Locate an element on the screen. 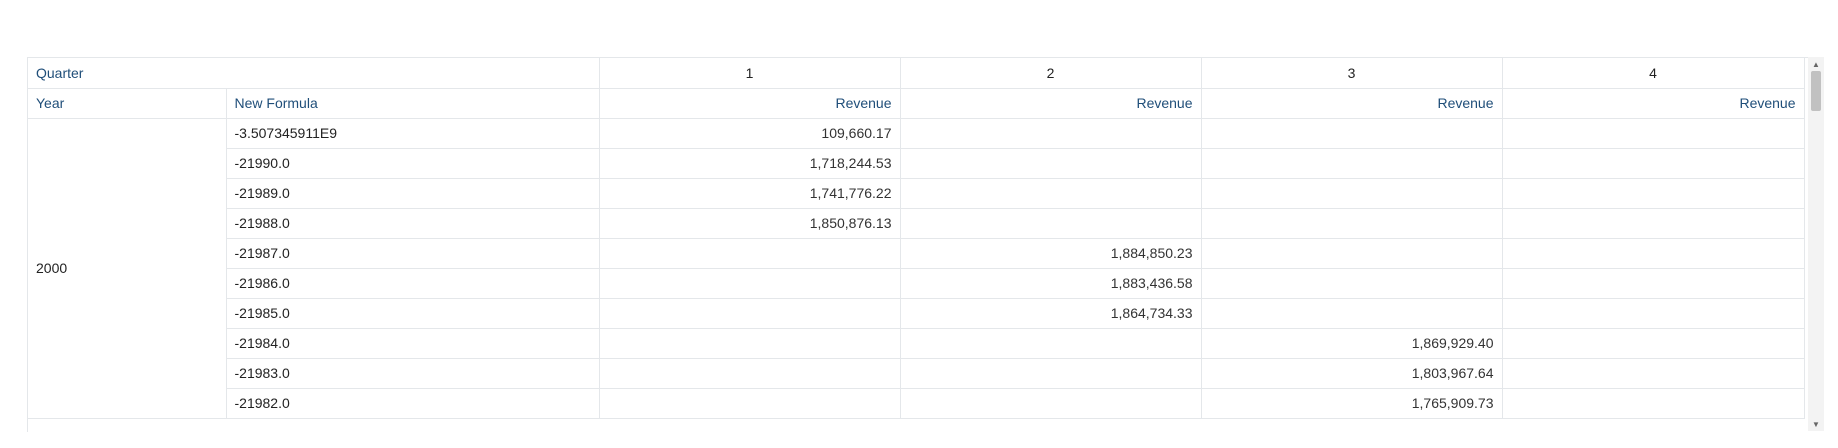 This screenshot has height=448, width=1838. table-row: -21982.0 1,765,909.73 is located at coordinates (916, 403).